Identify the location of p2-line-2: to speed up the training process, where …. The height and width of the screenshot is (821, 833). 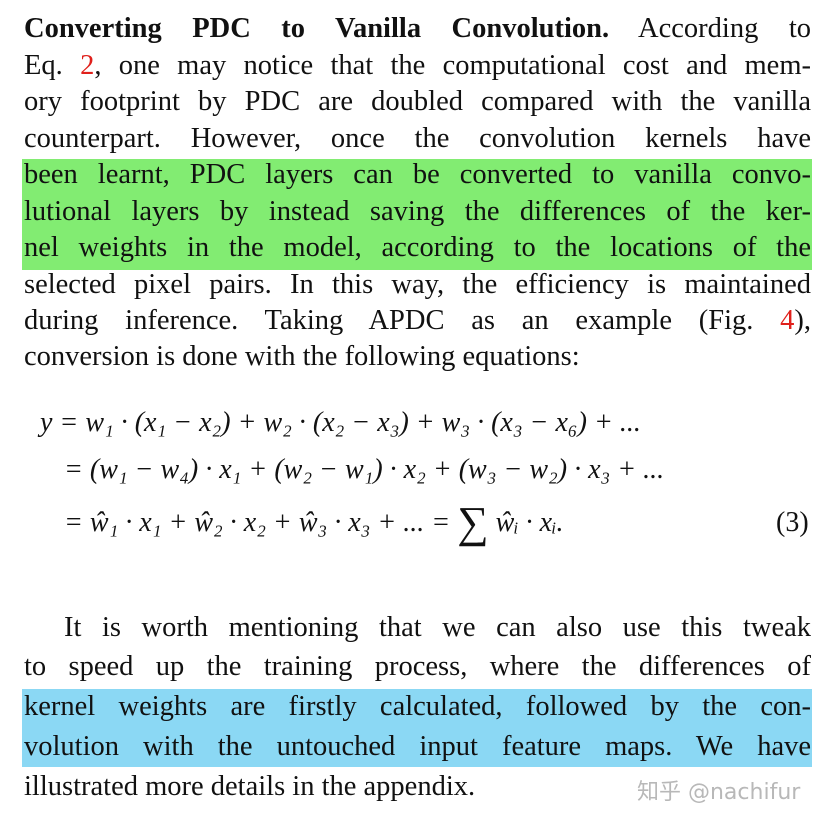
(417, 666).